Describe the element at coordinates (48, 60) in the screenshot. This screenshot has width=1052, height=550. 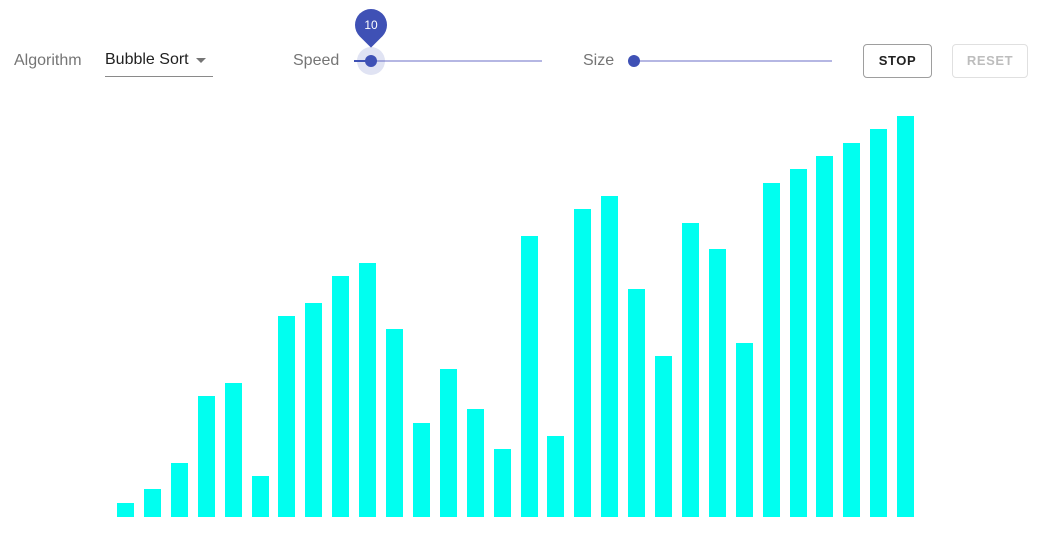
I see `algorithm-label: Algorithm` at that location.